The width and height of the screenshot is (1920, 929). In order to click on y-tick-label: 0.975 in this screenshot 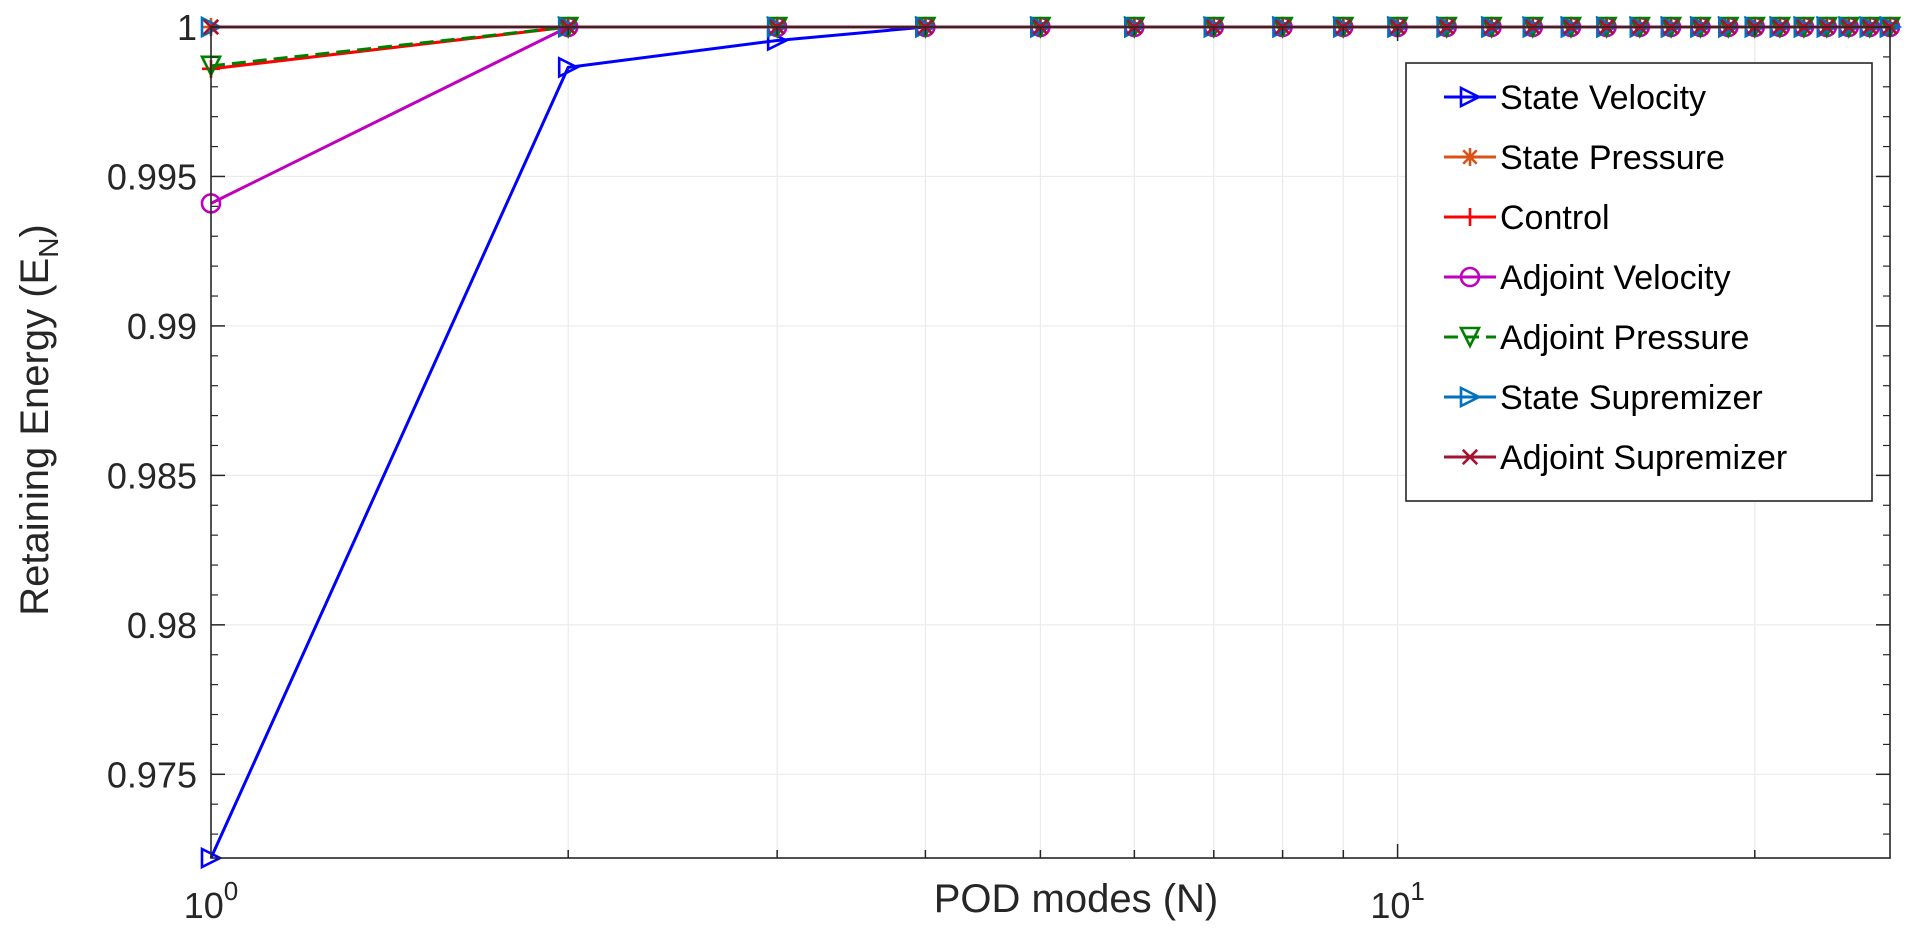, I will do `click(152, 774)`.